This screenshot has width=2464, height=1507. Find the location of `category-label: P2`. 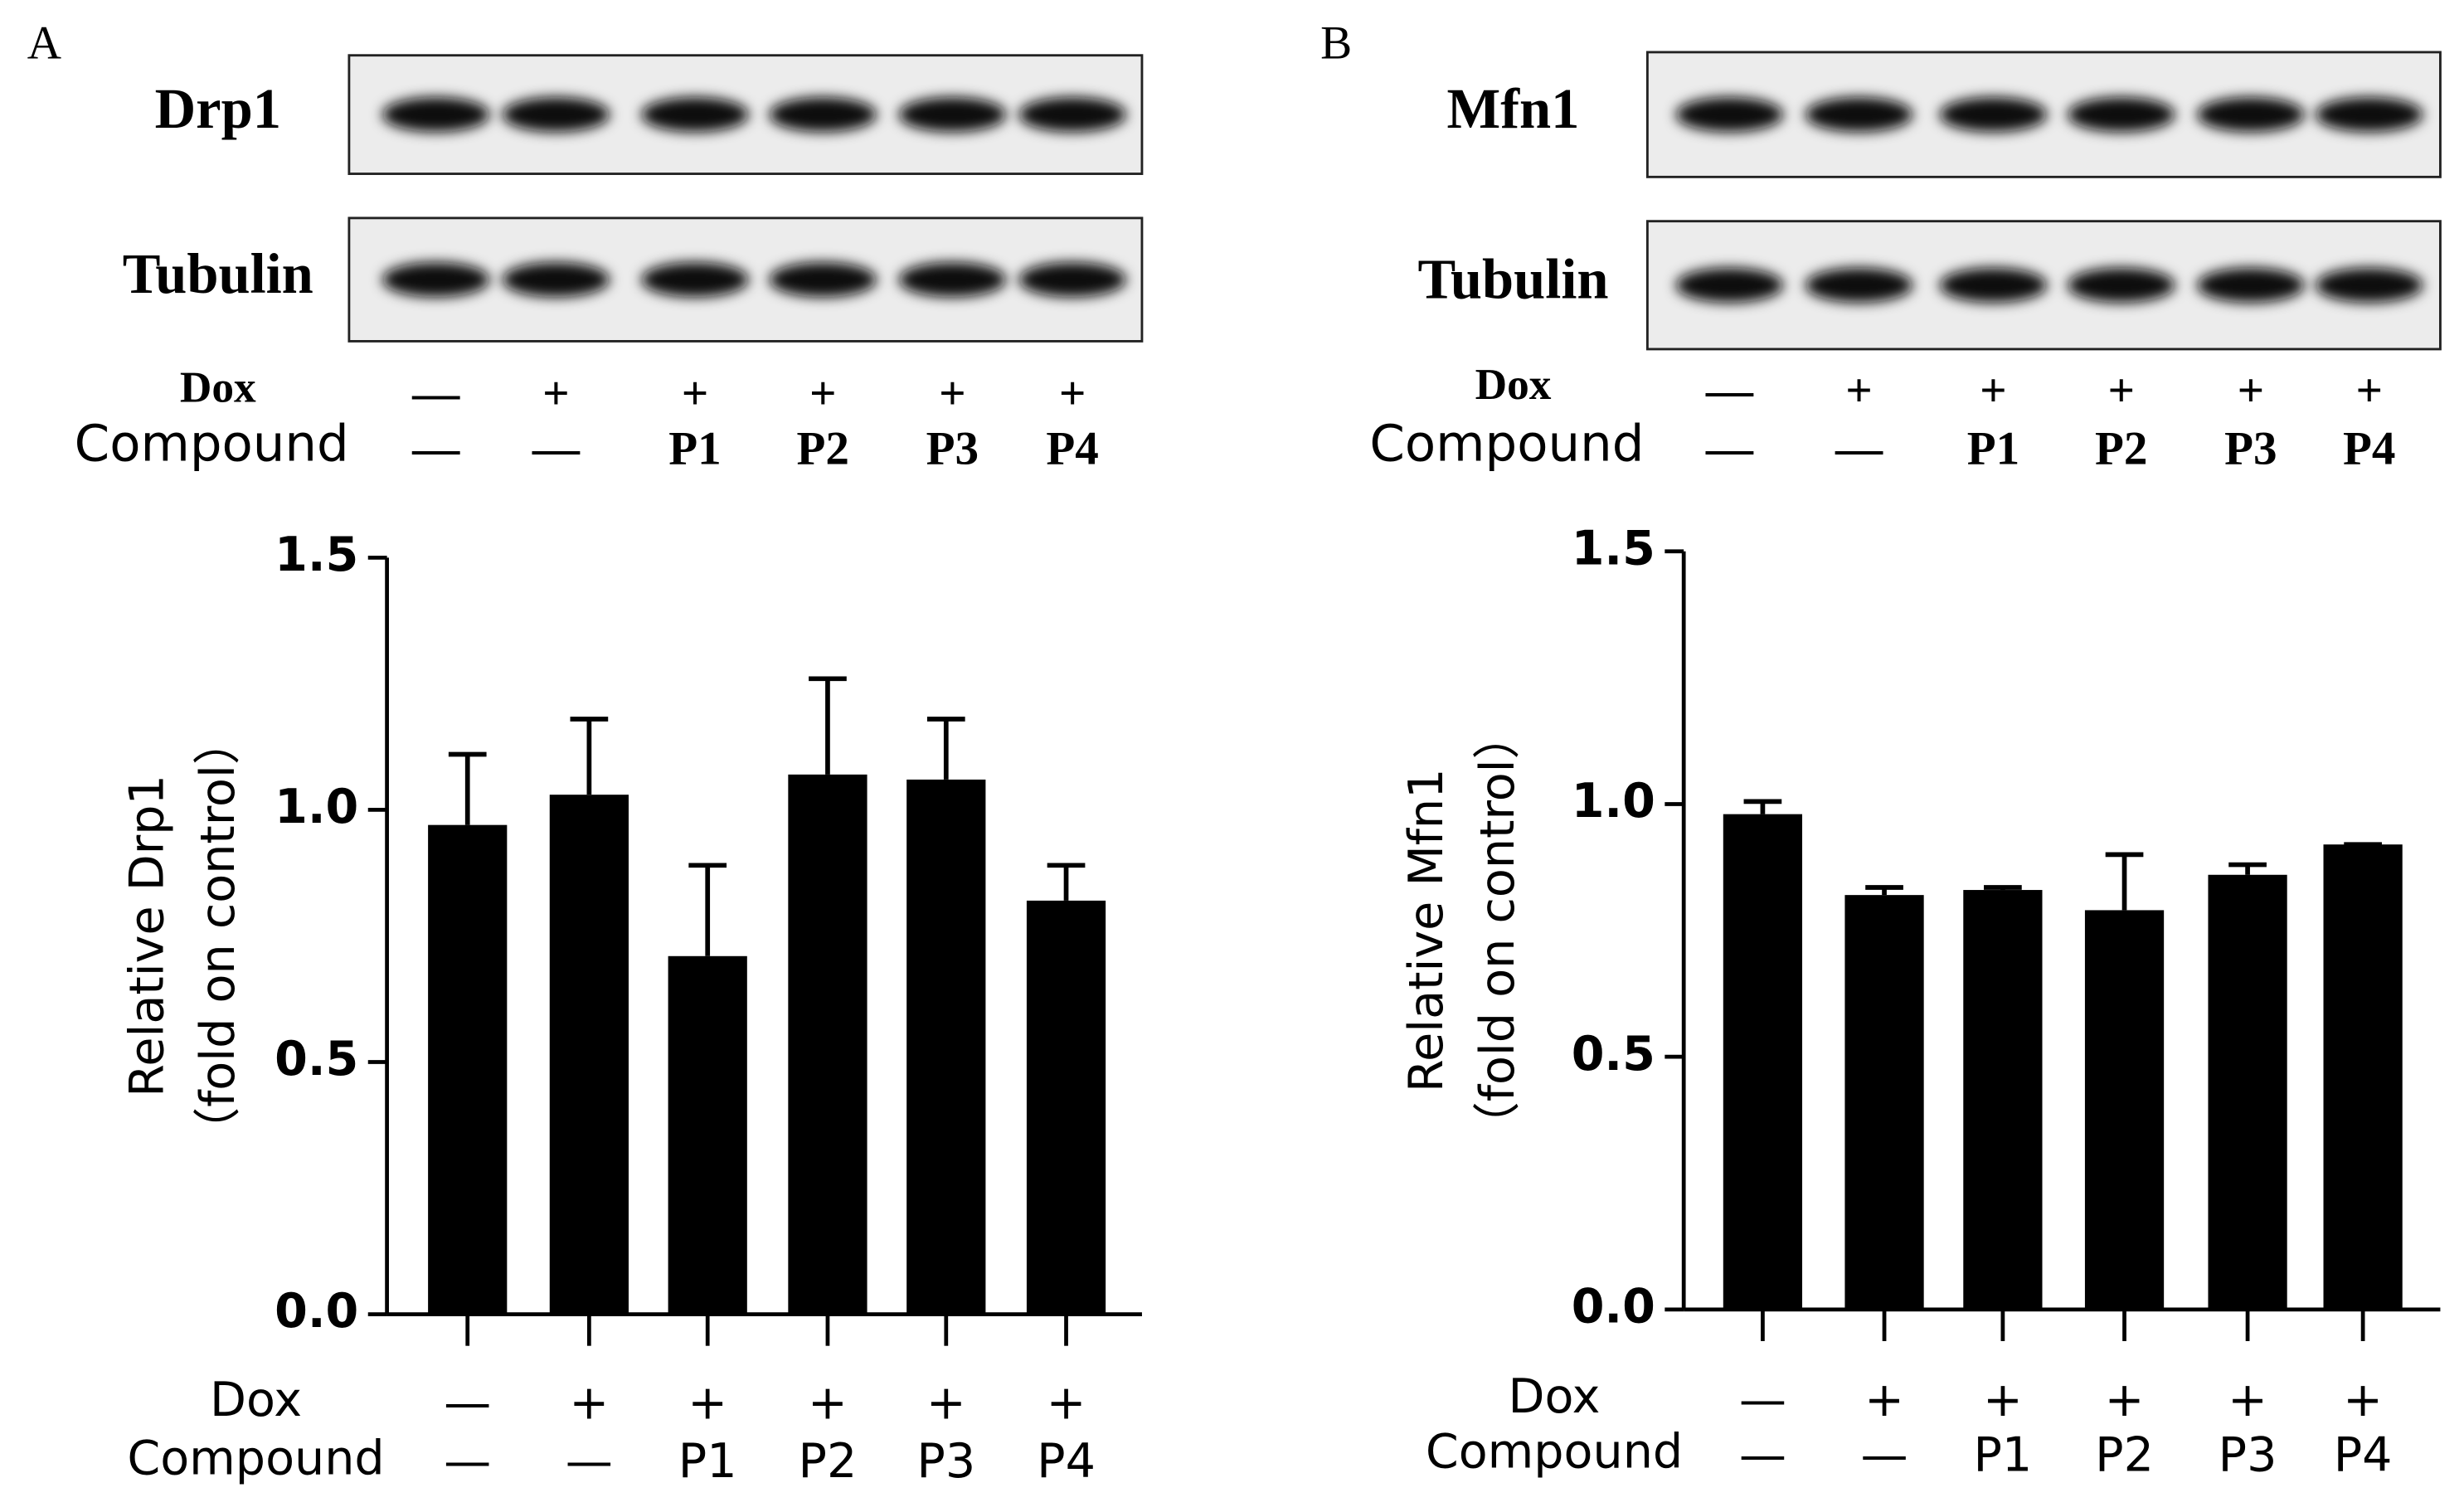

category-label: P2 is located at coordinates (2124, 1455).